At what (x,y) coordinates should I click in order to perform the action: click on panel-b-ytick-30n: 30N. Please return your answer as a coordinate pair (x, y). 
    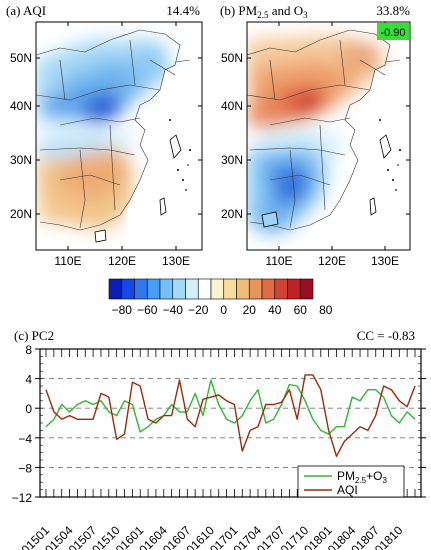
    Looking at the image, I should click on (232, 160).